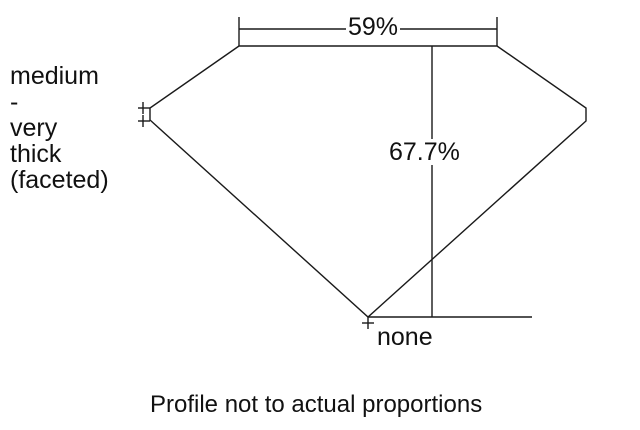 The height and width of the screenshot is (430, 640). What do you see at coordinates (59, 180) in the screenshot?
I see `girdle-line: (faceted)` at bounding box center [59, 180].